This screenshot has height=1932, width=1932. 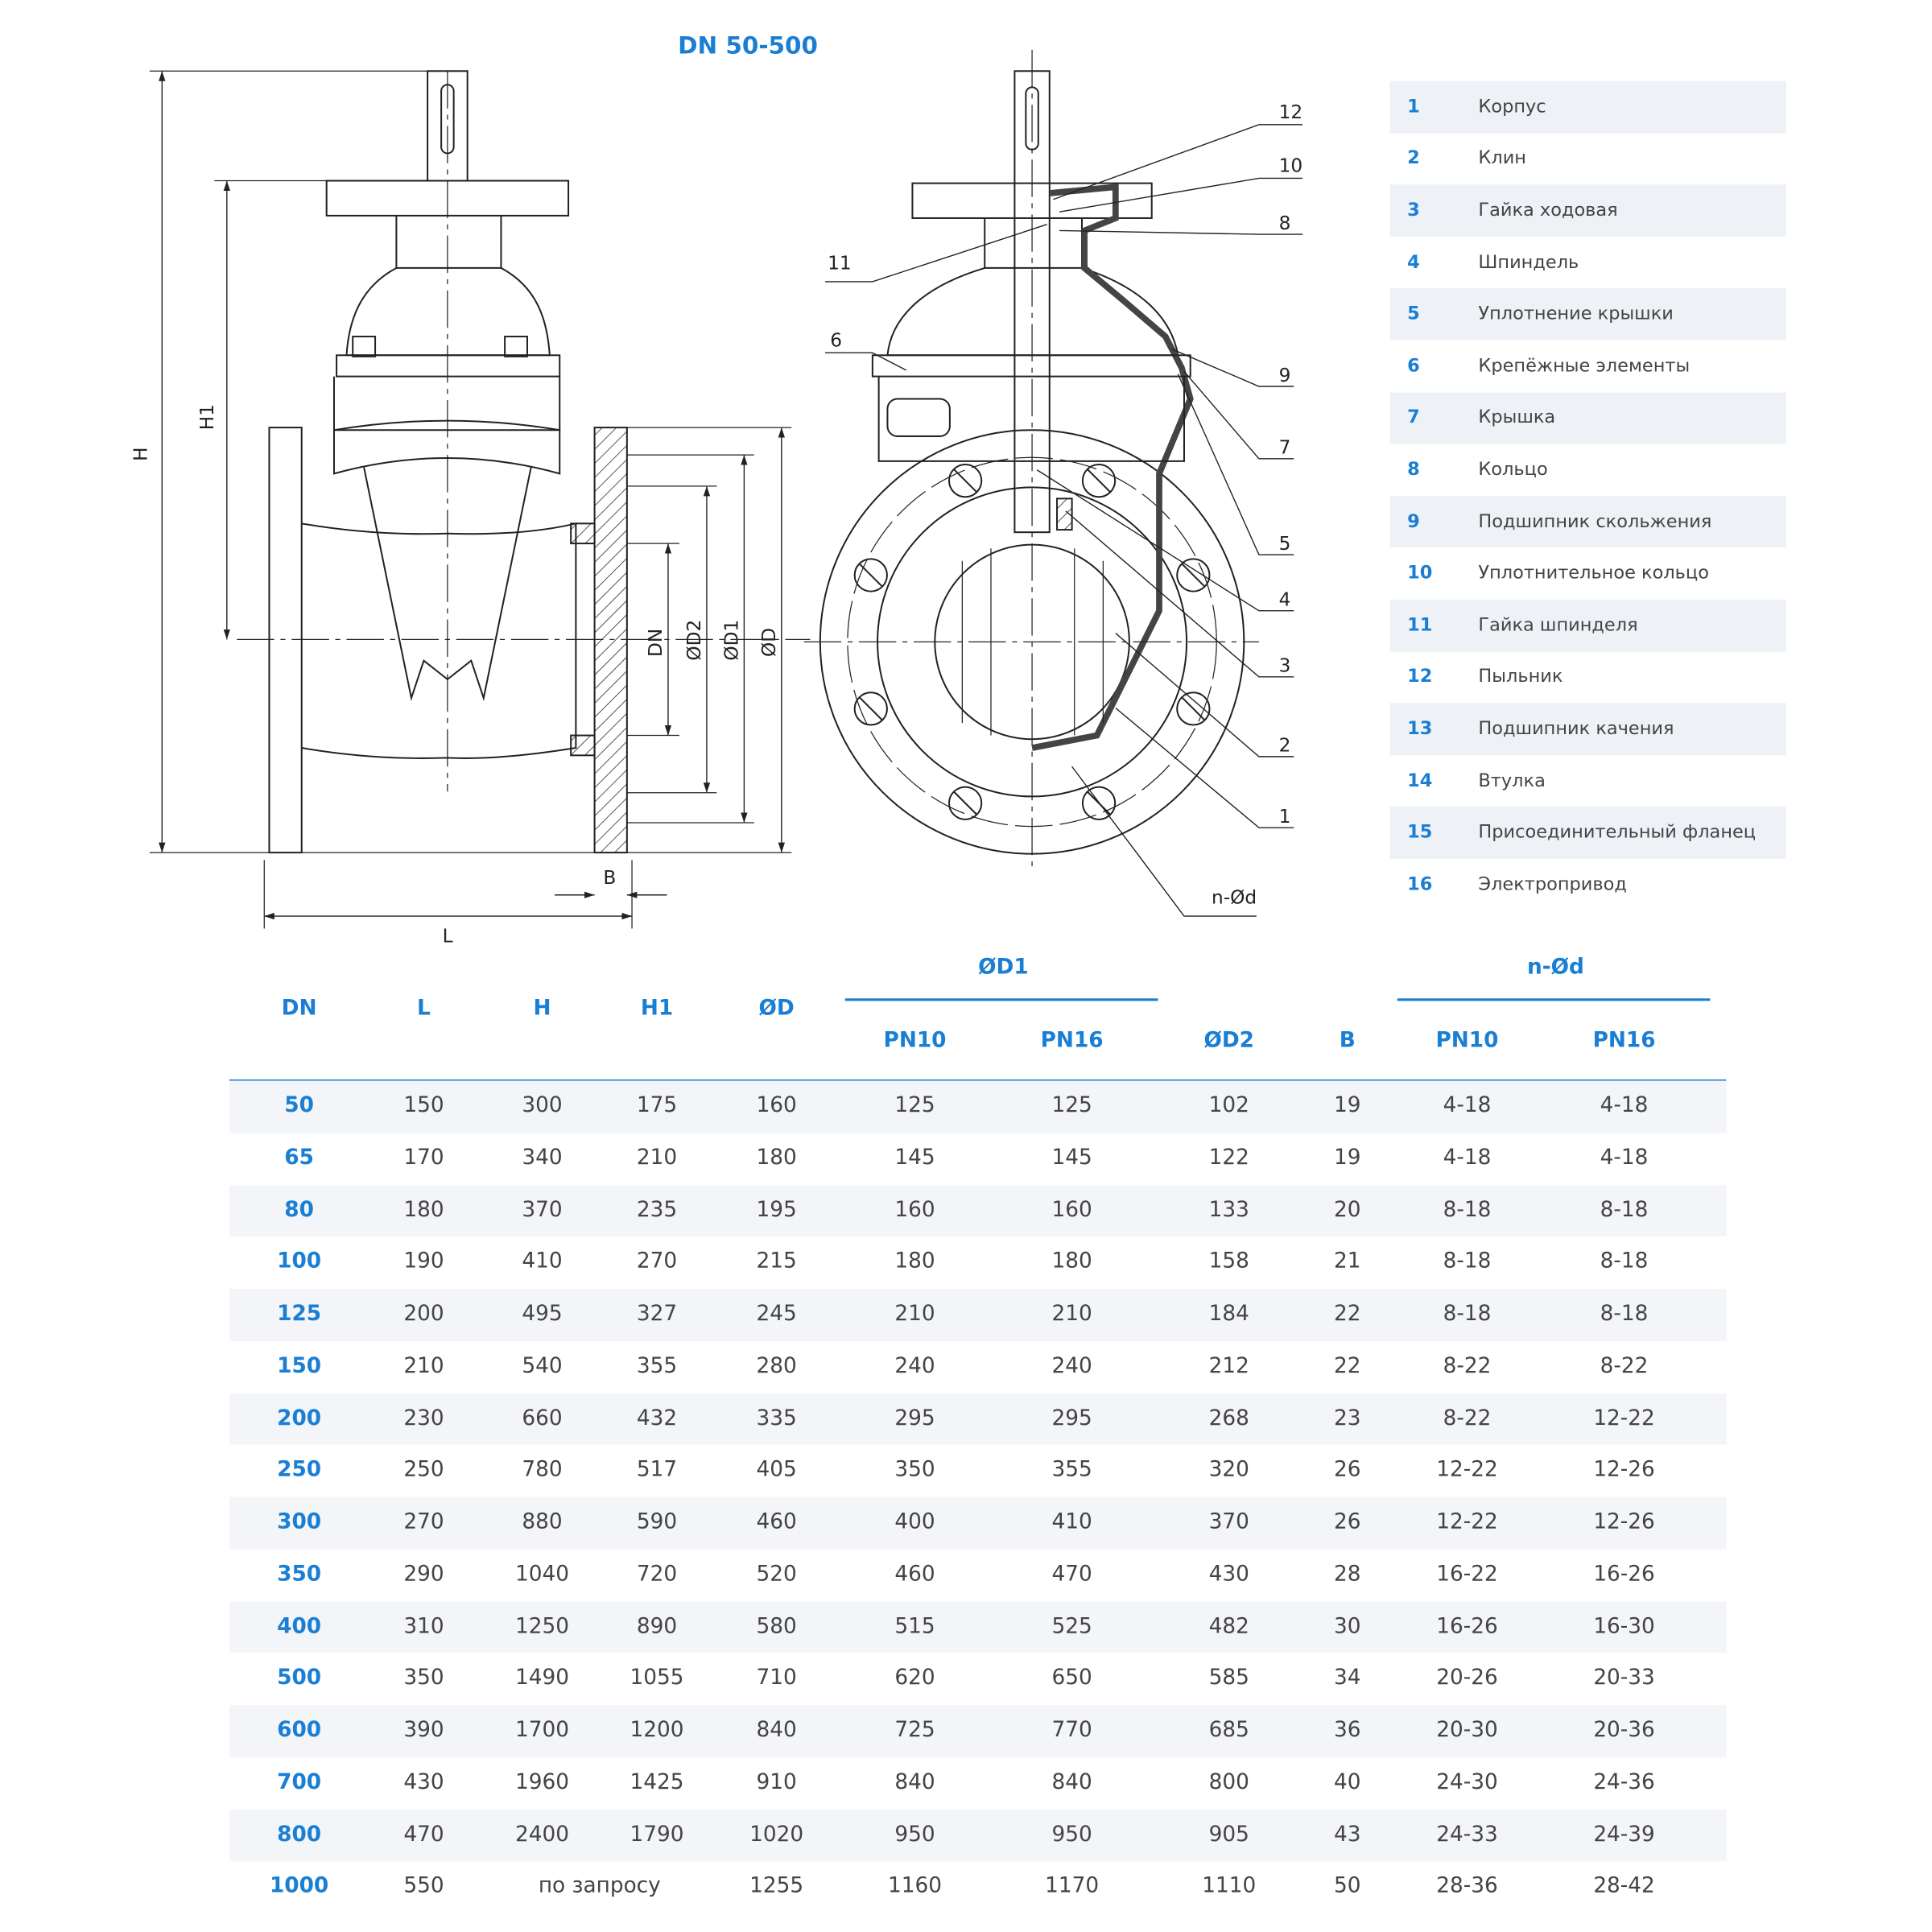 I want to click on table-cell: 1960, so click(x=542, y=1782).